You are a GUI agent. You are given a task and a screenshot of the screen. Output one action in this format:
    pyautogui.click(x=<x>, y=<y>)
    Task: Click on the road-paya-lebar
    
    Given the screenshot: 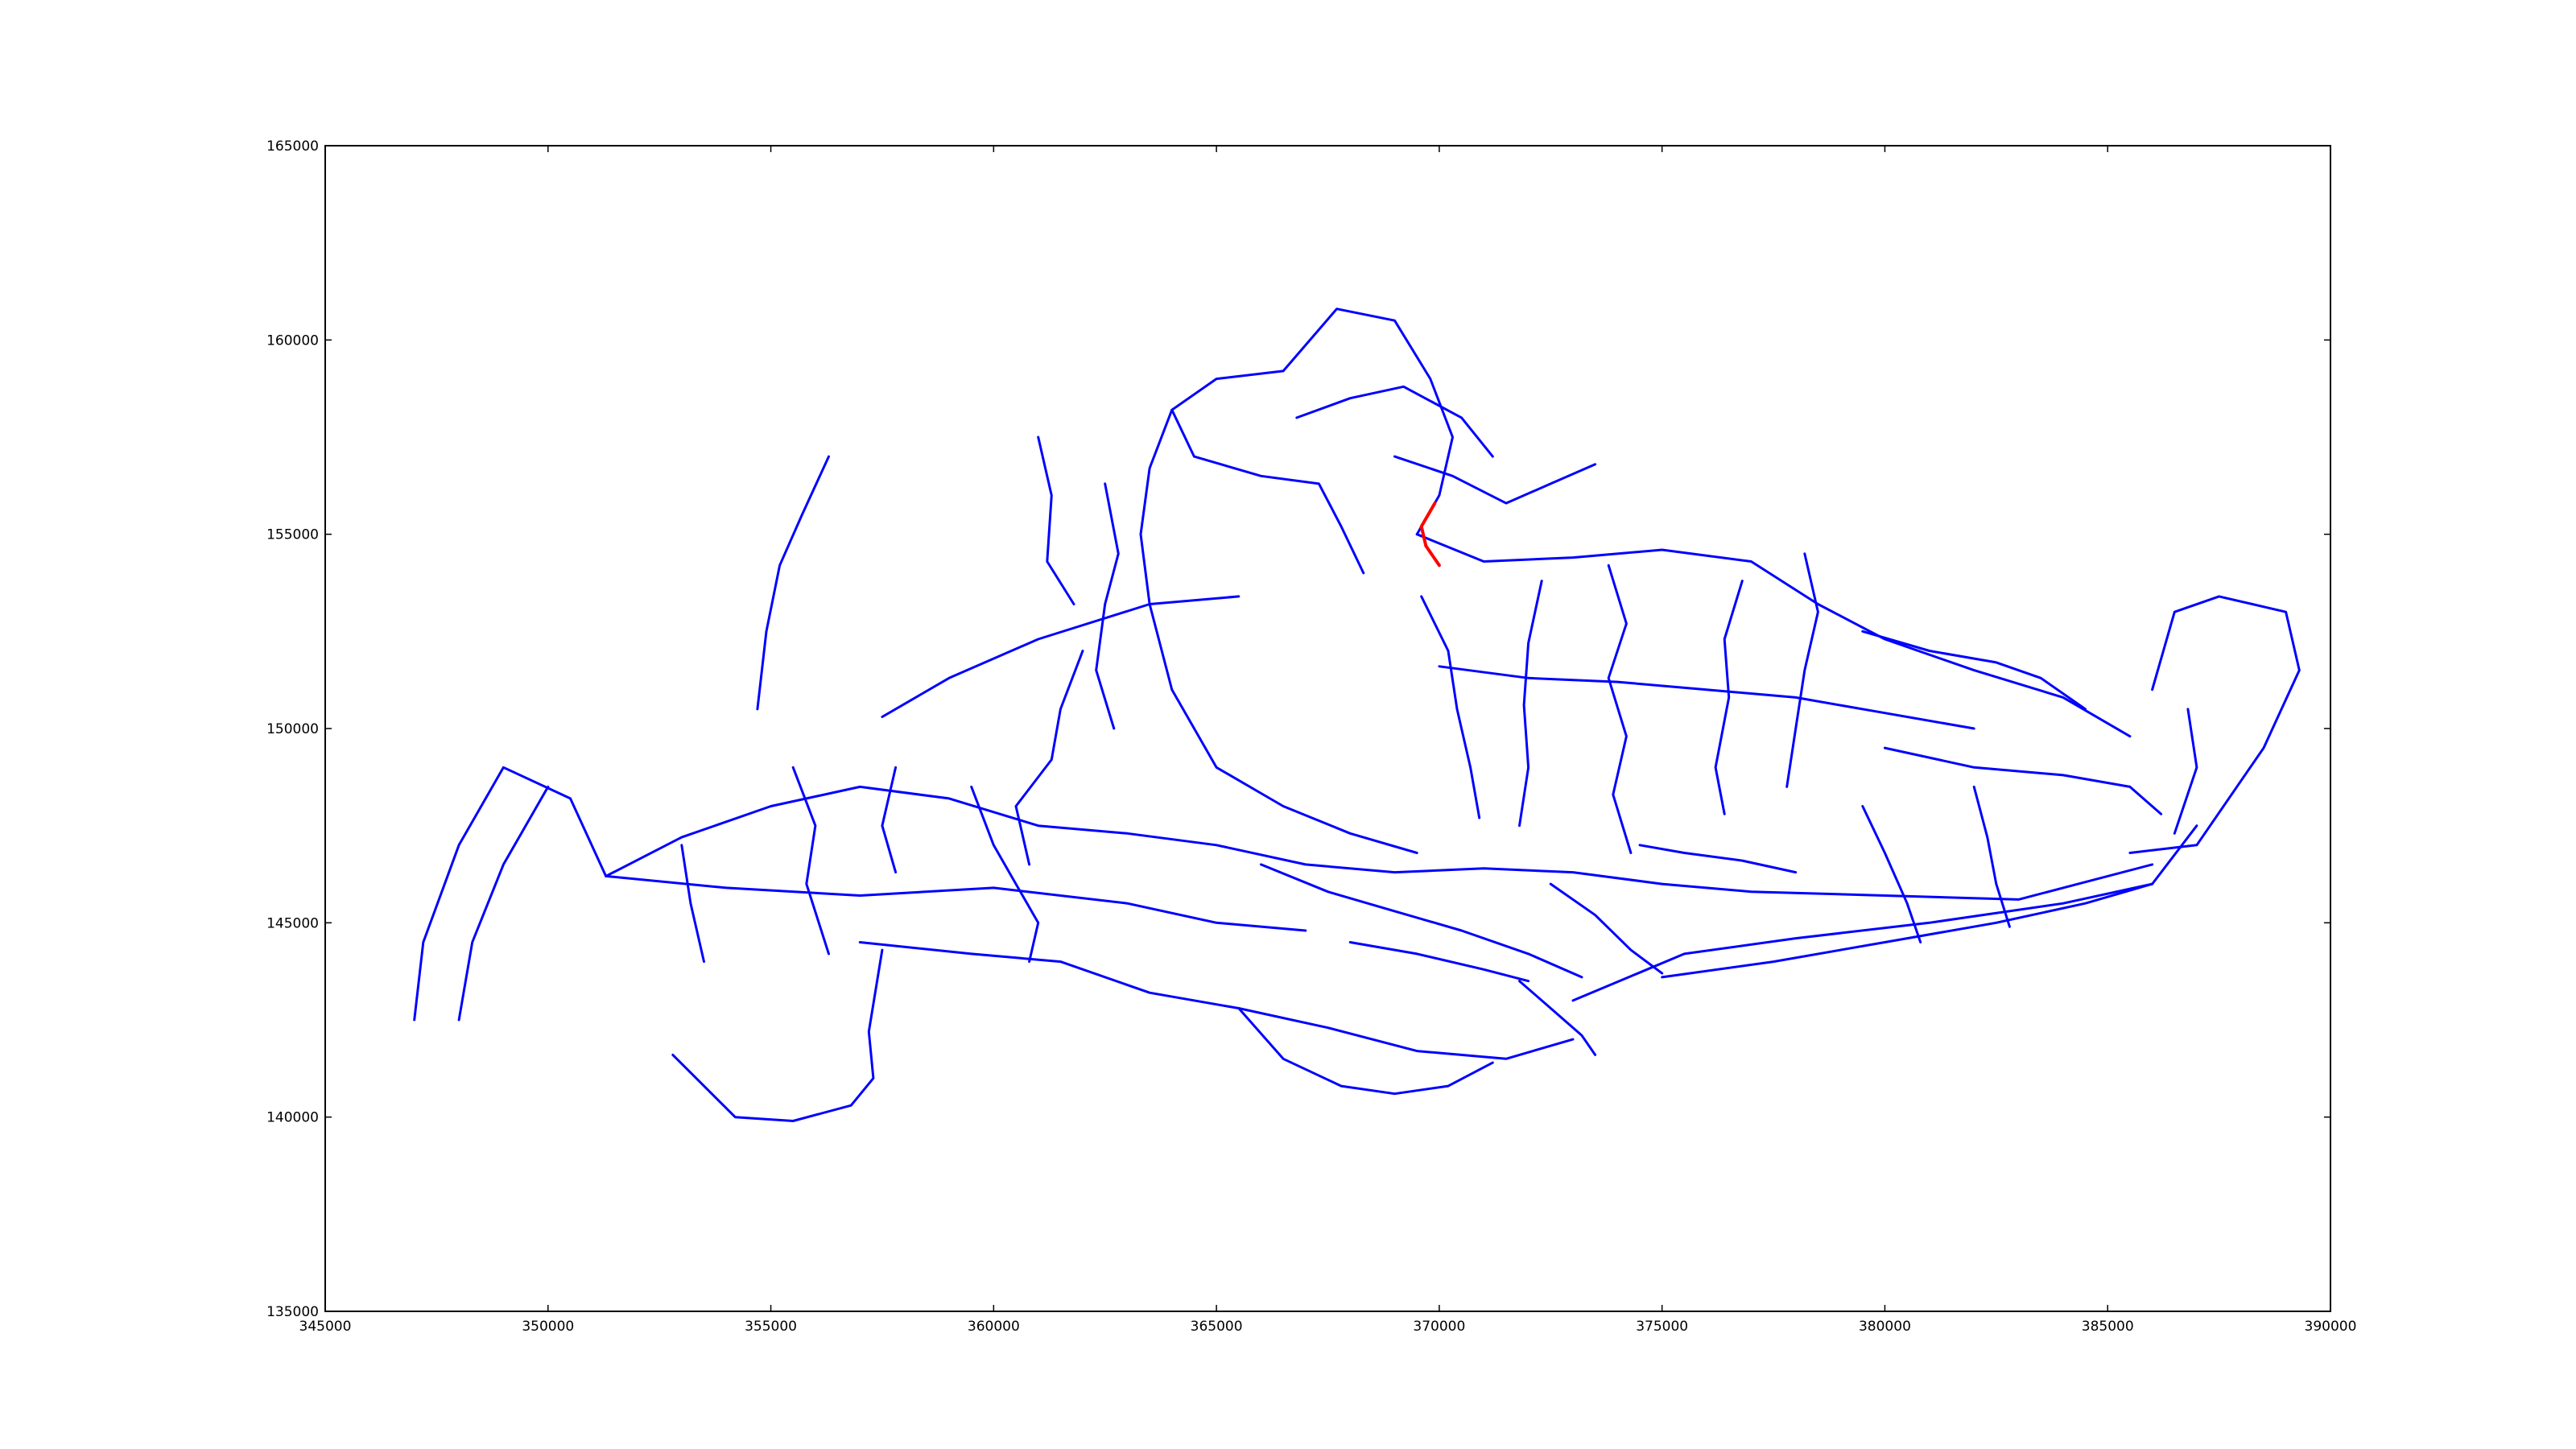 What is the action you would take?
    pyautogui.click(x=1718, y=859)
    